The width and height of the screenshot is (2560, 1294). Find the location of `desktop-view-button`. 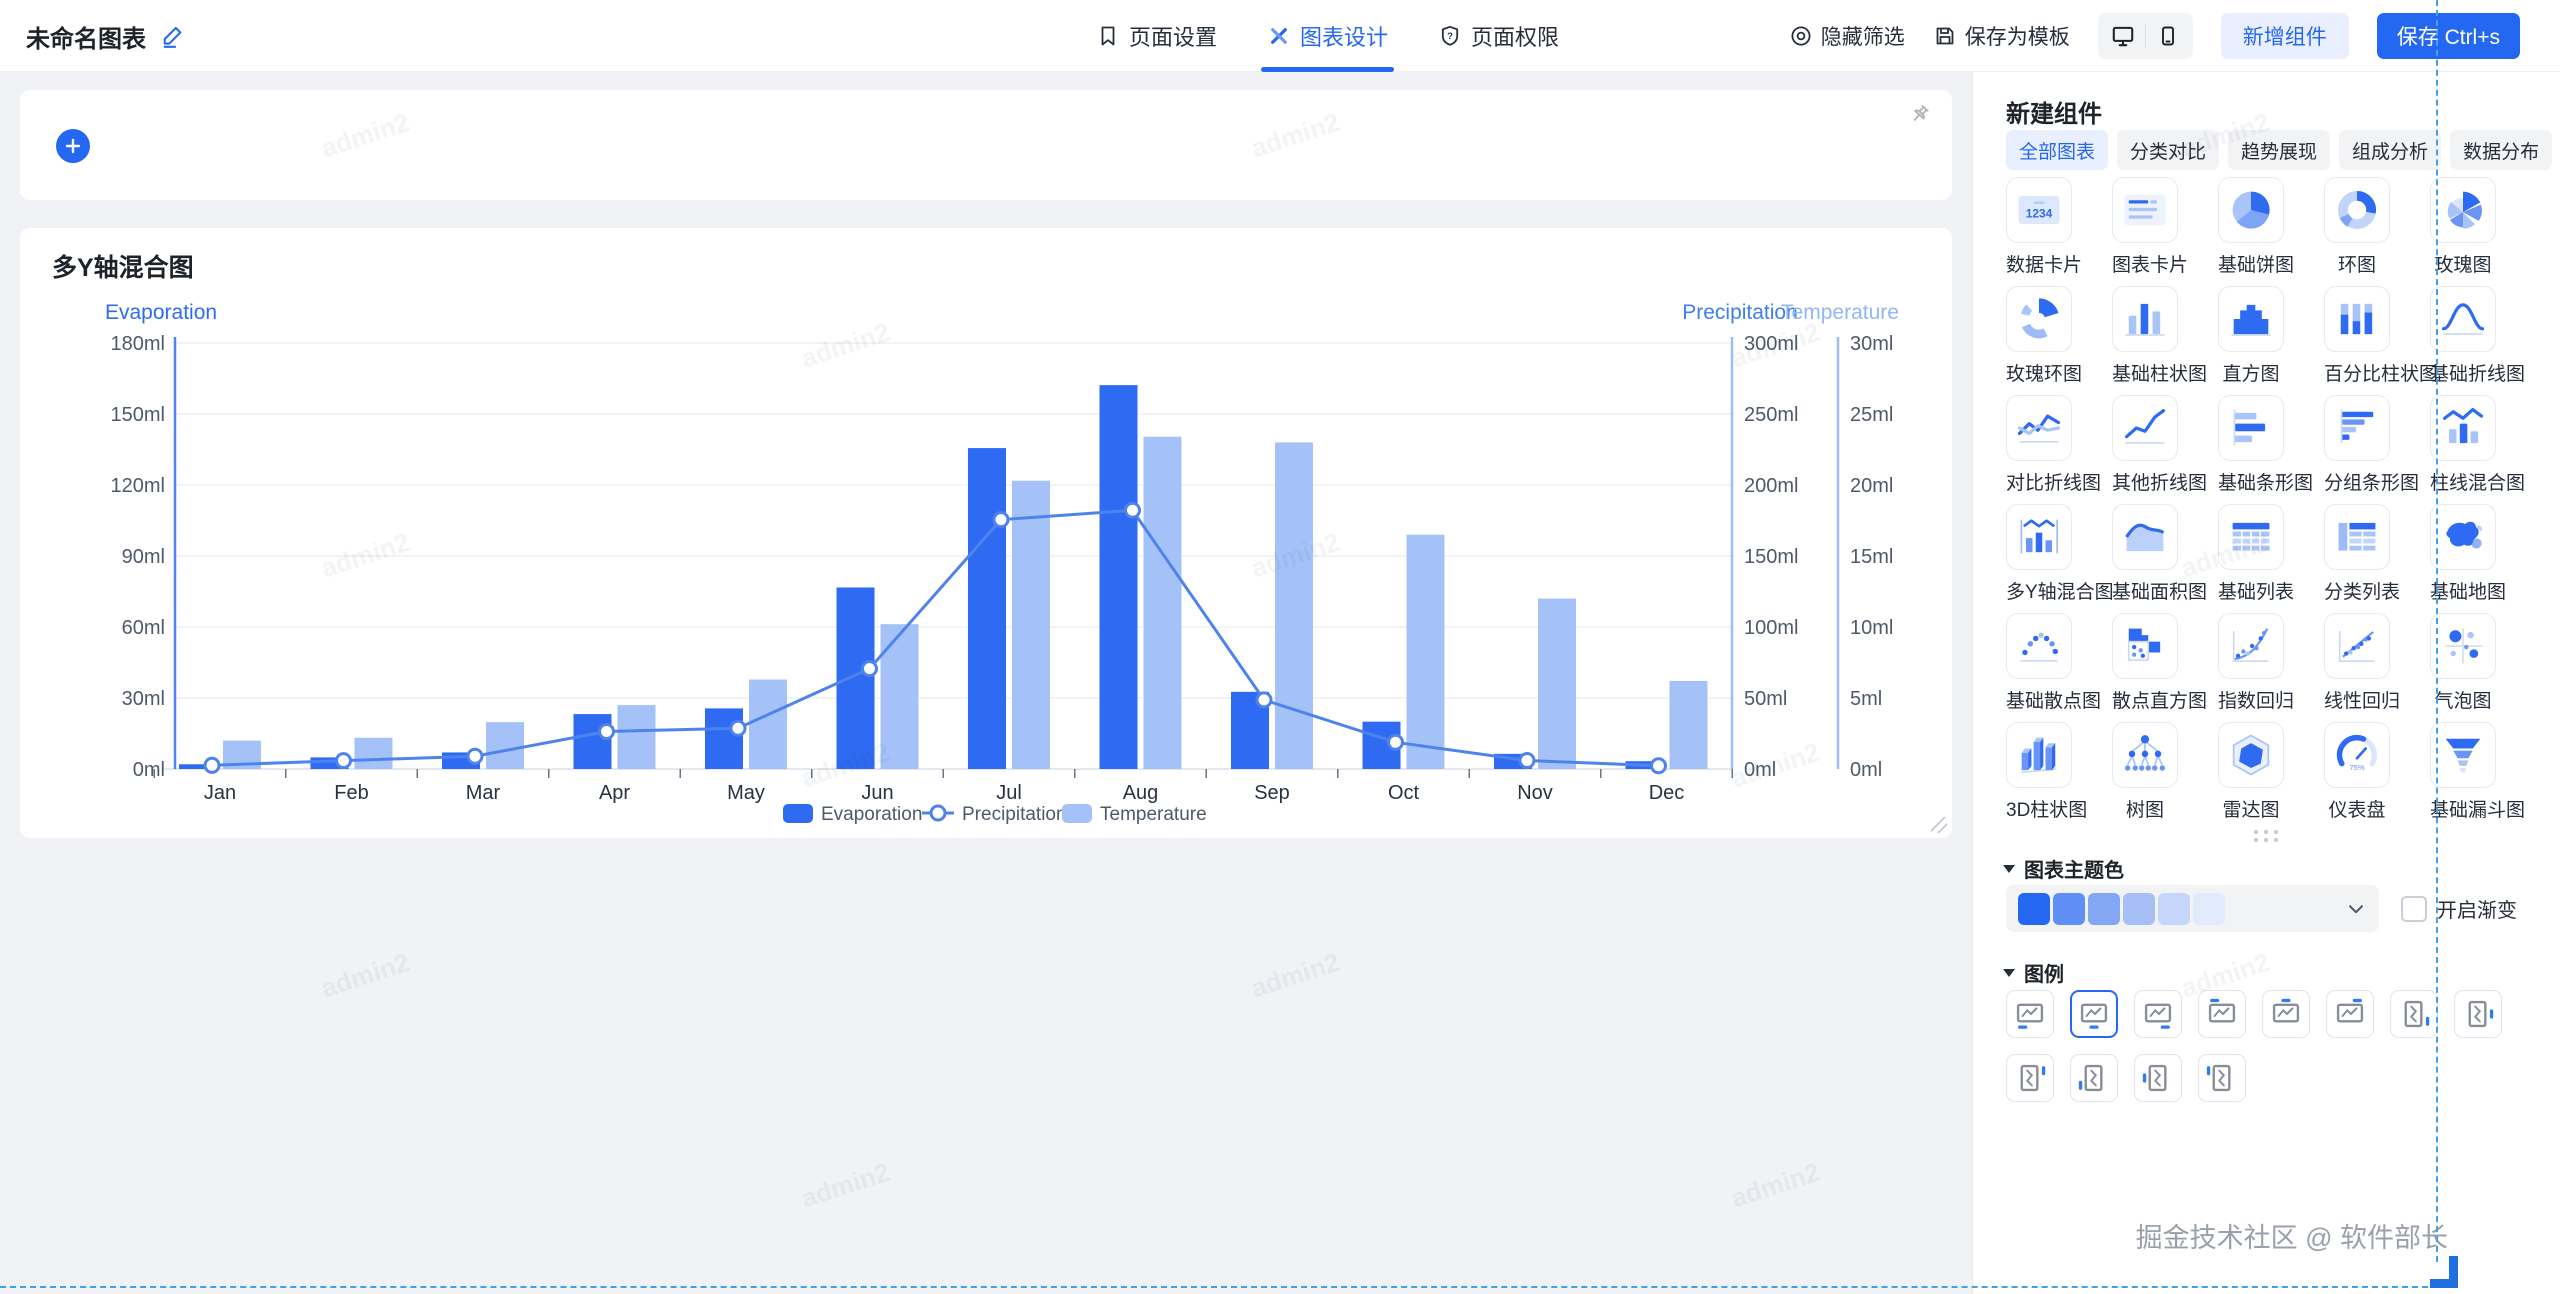

desktop-view-button is located at coordinates (2123, 36).